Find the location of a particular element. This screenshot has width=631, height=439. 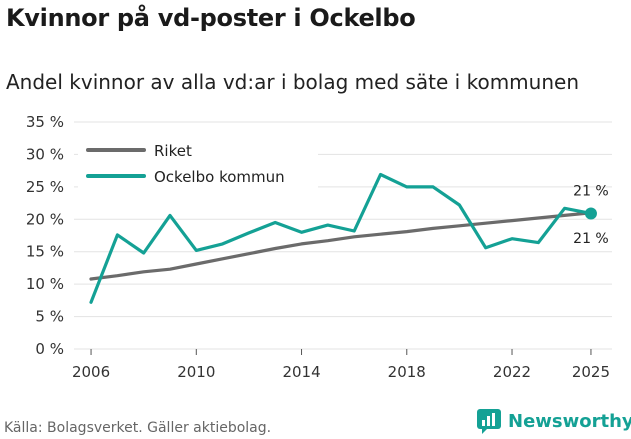

x-axis-ticks: 2006 2010 2014 2018 2022 2025 is located at coordinates (341, 365).